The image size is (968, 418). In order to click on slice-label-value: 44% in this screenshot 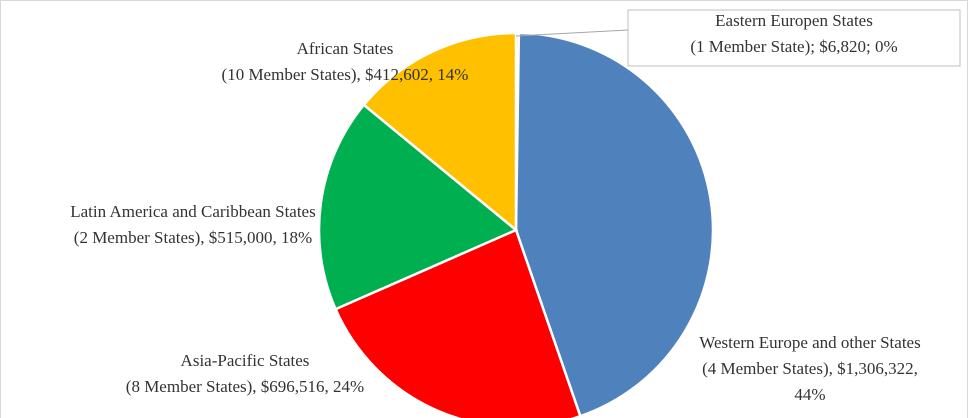, I will do `click(809, 394)`.